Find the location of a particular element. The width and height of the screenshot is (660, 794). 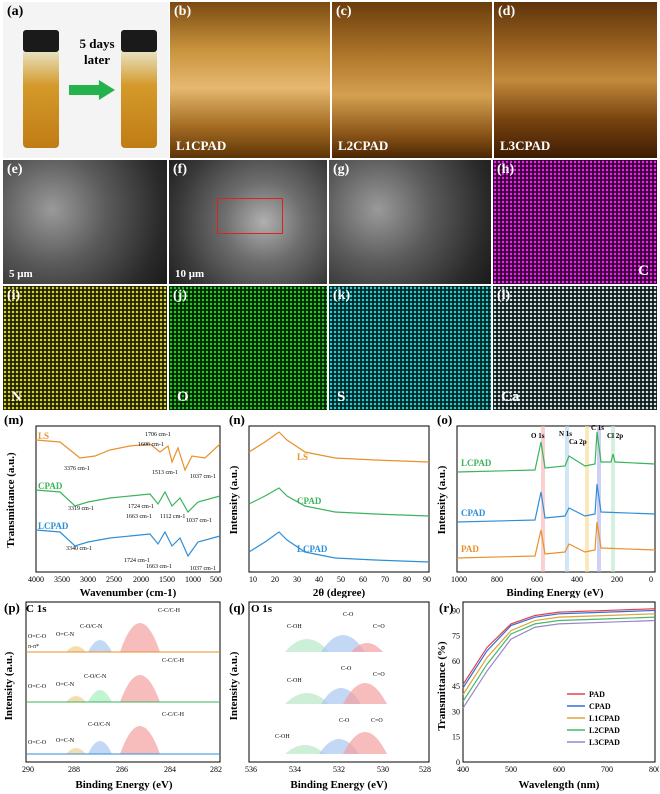

panel-label: (b) is located at coordinates (183, 11).